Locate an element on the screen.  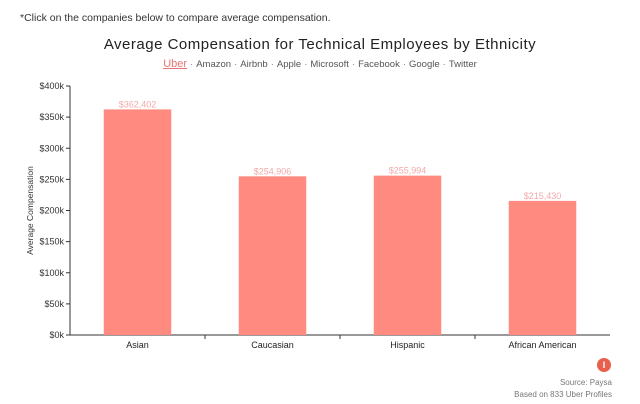
company-link-facebook: Facebook is located at coordinates (379, 64).